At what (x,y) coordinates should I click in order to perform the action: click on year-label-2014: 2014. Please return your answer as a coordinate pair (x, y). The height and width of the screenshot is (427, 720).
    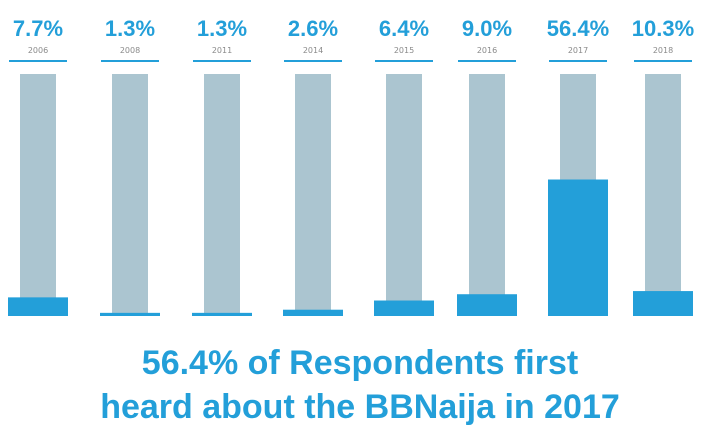
    Looking at the image, I should click on (313, 50).